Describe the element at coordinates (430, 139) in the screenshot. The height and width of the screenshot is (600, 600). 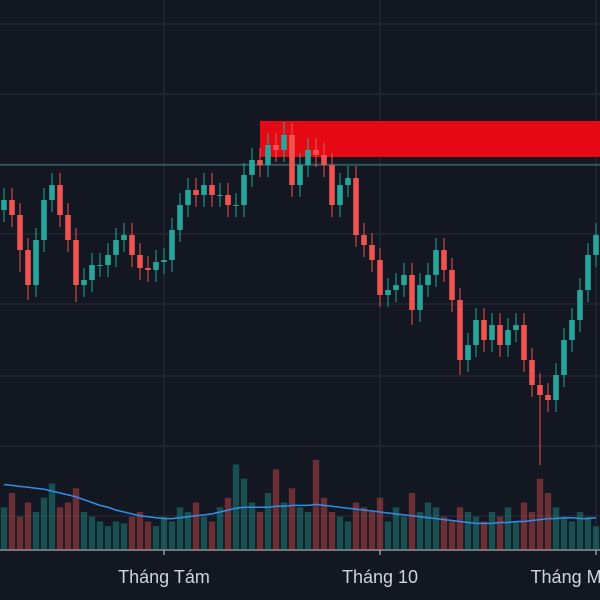
I see `zone` at that location.